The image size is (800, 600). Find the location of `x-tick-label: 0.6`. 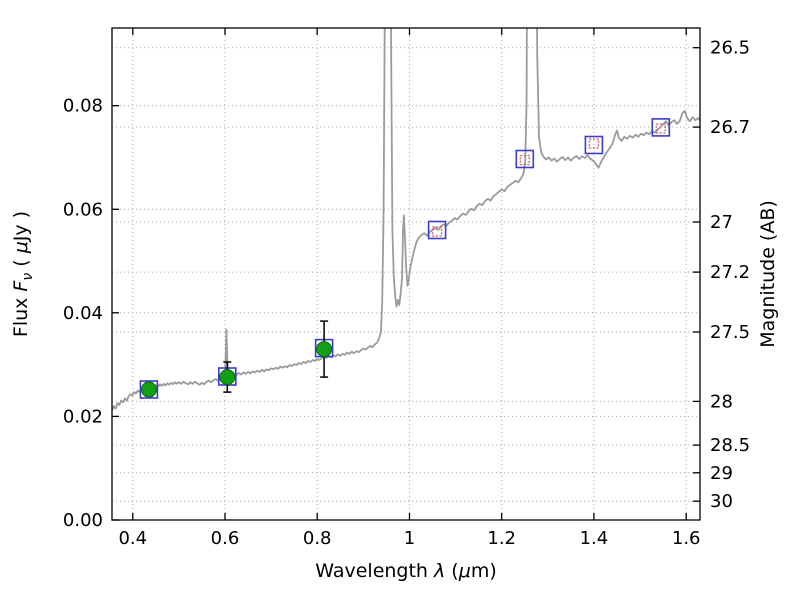

x-tick-label: 0.6 is located at coordinates (225, 538).